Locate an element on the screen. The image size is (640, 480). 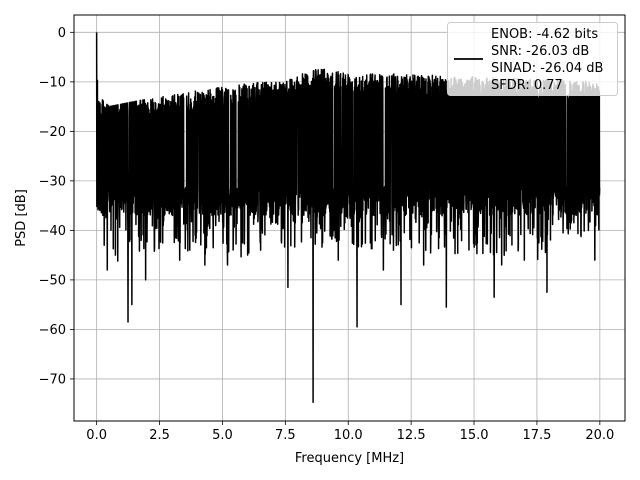
x-tick-label: 7.5 is located at coordinates (285, 435).